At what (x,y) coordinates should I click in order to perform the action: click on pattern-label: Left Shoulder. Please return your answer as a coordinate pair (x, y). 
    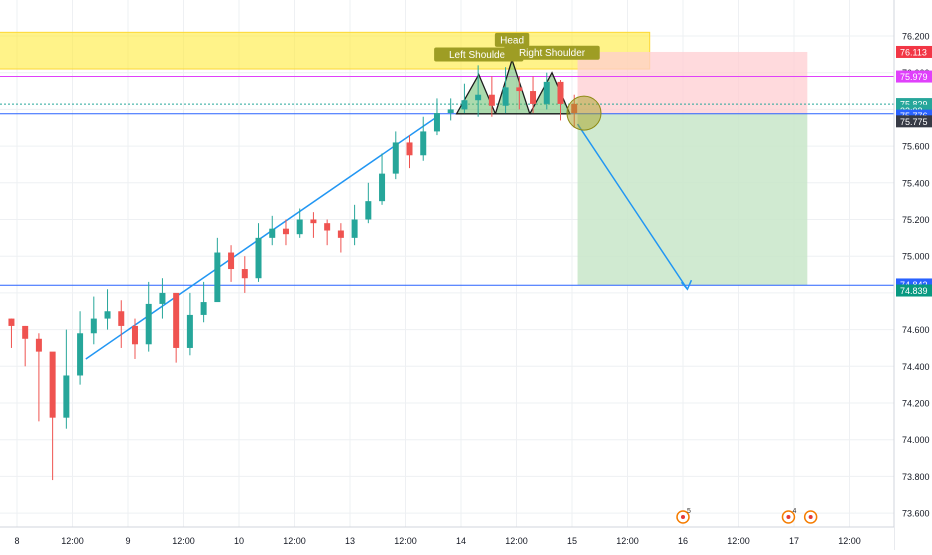
    Looking at the image, I should click on (479, 55).